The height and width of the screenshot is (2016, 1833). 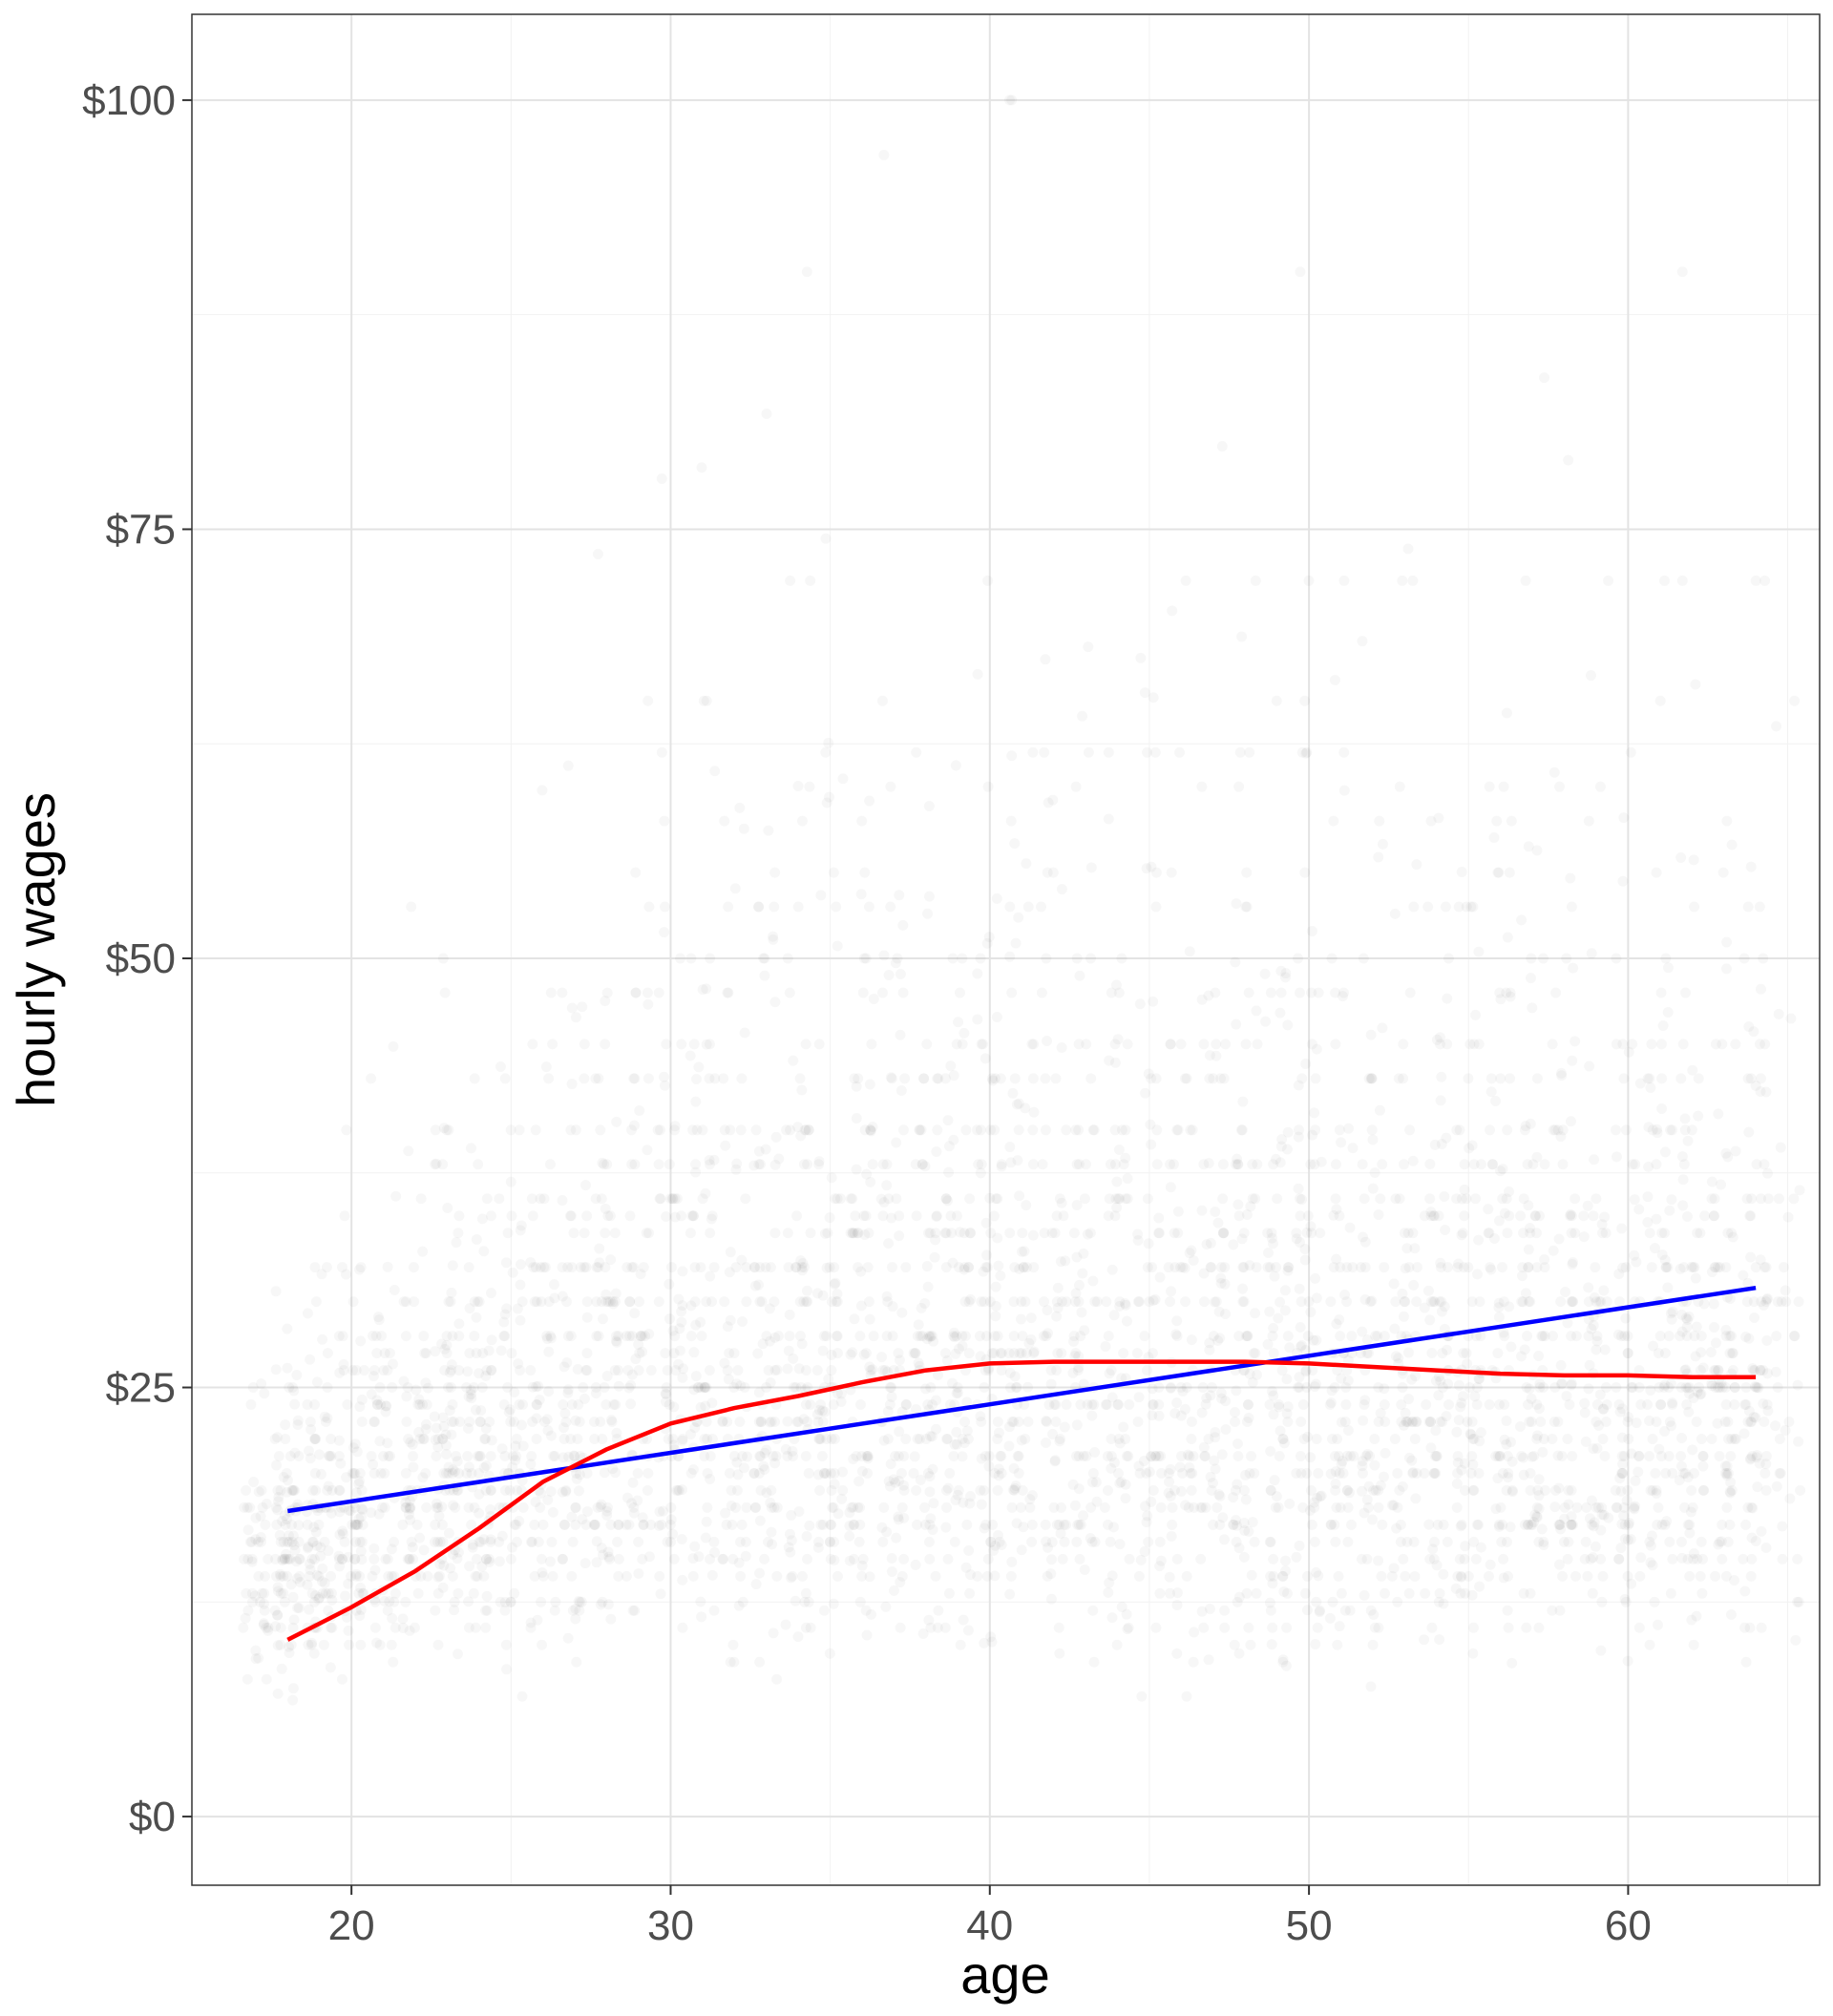 What do you see at coordinates (36, 950) in the screenshot?
I see `y-axis-title: hourly wages` at bounding box center [36, 950].